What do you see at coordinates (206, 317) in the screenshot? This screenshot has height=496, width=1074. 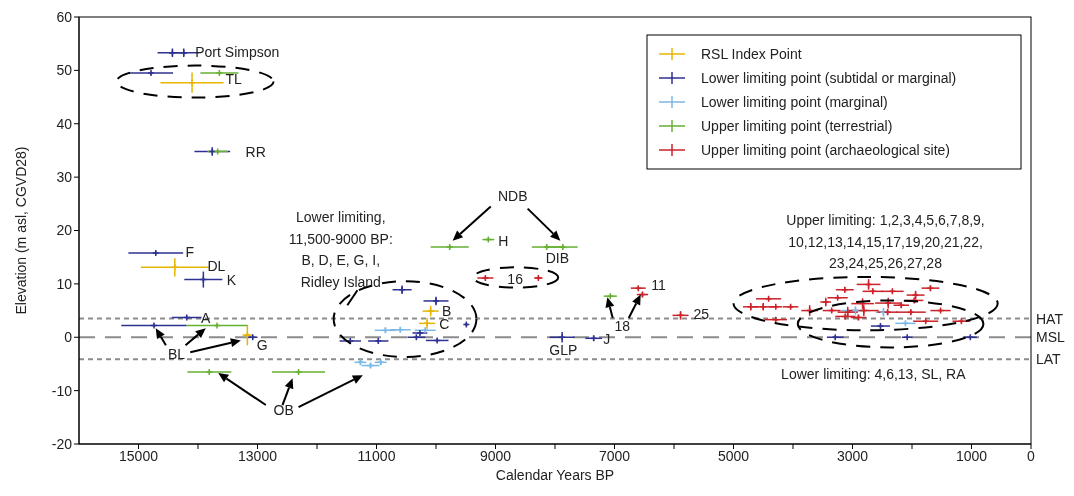 I see `annotation: A` at bounding box center [206, 317].